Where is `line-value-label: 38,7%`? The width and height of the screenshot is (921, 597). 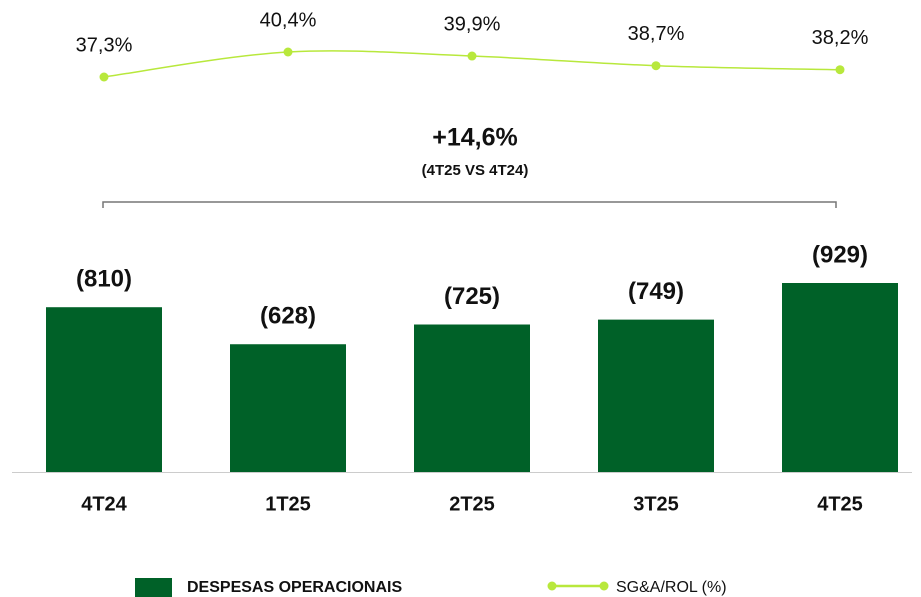
line-value-label: 38,7% is located at coordinates (656, 34).